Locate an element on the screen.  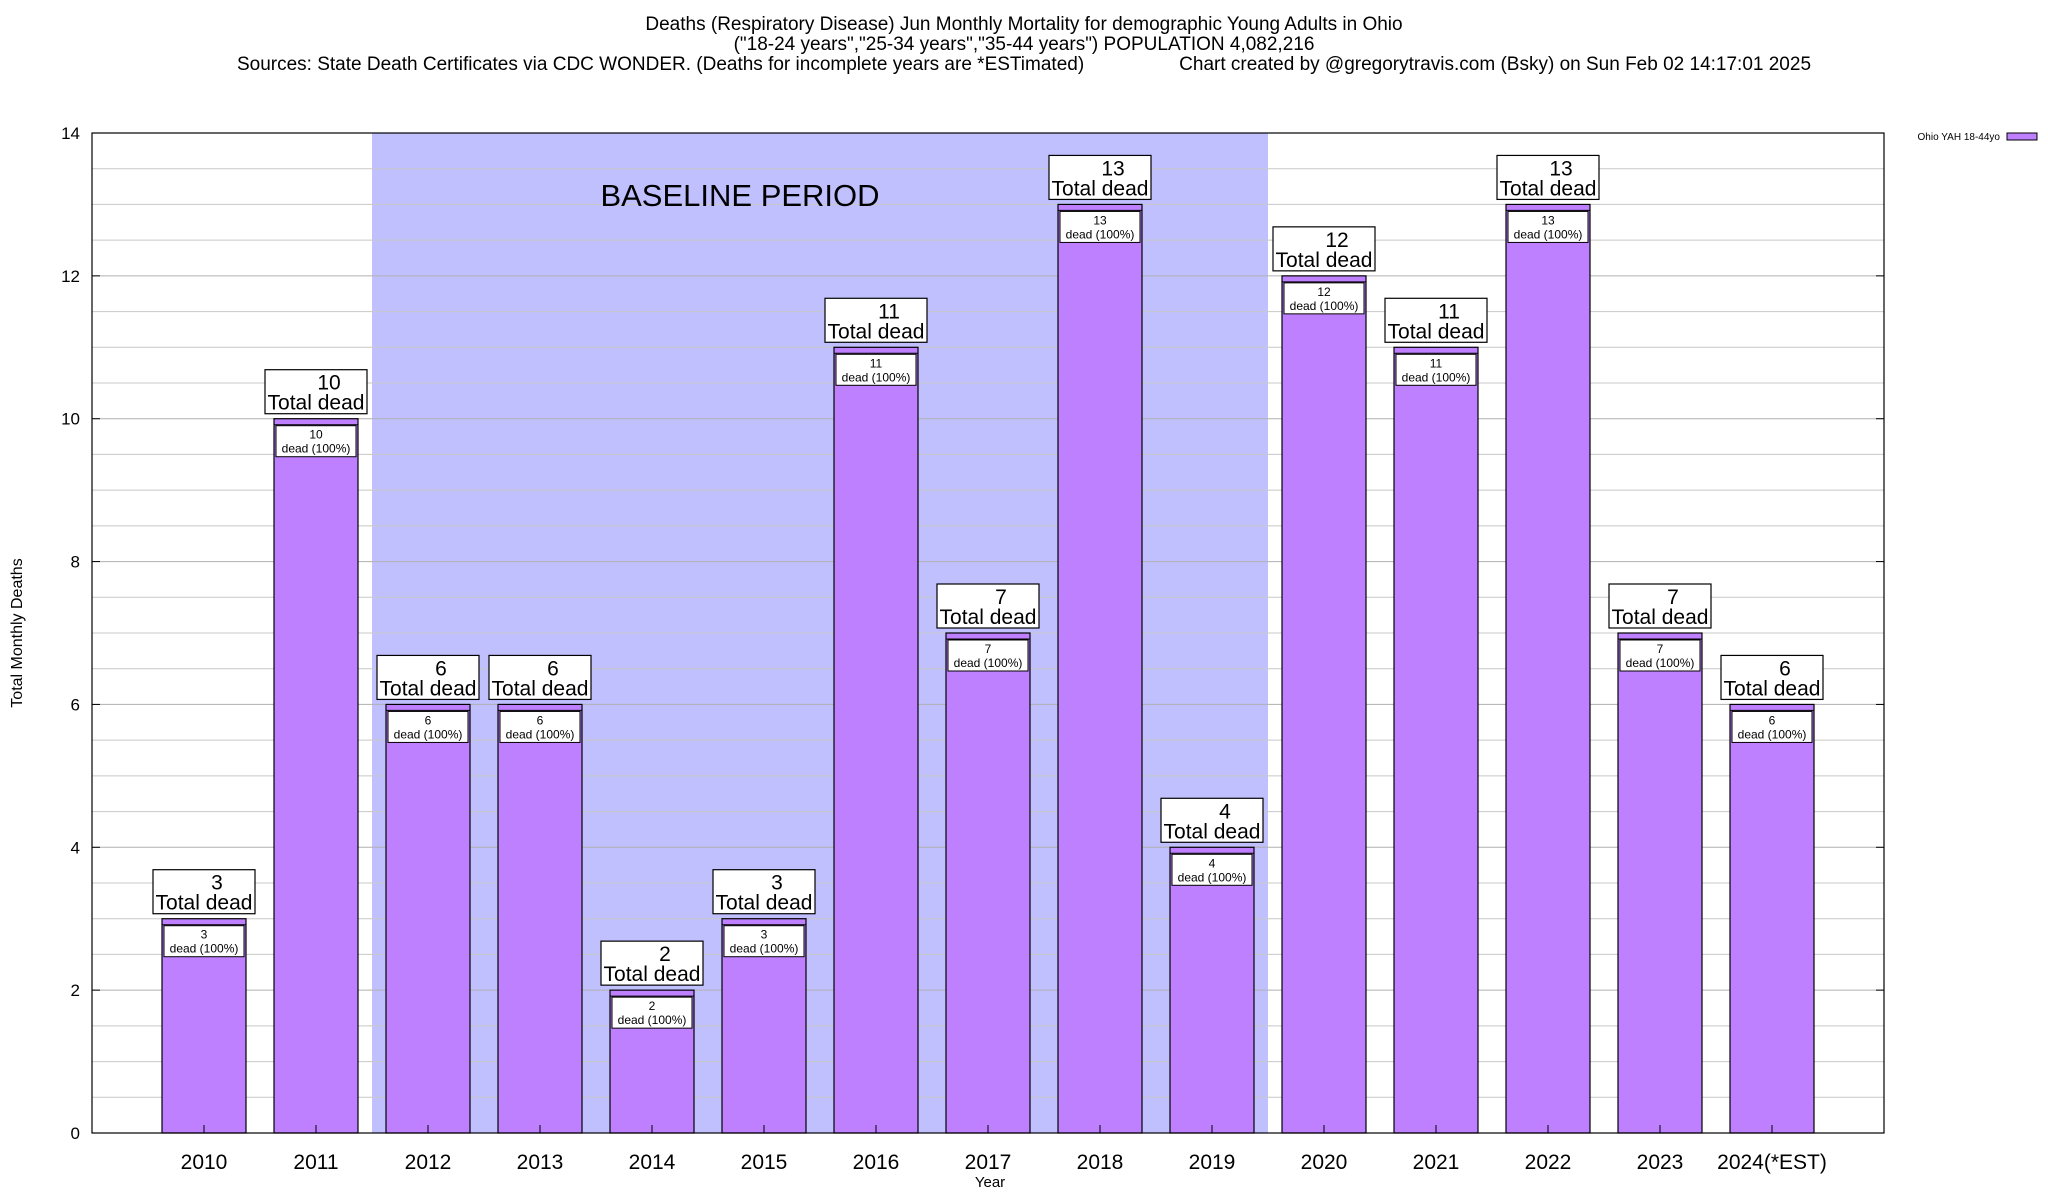
y-tick-label: 8 is located at coordinates (75, 562).